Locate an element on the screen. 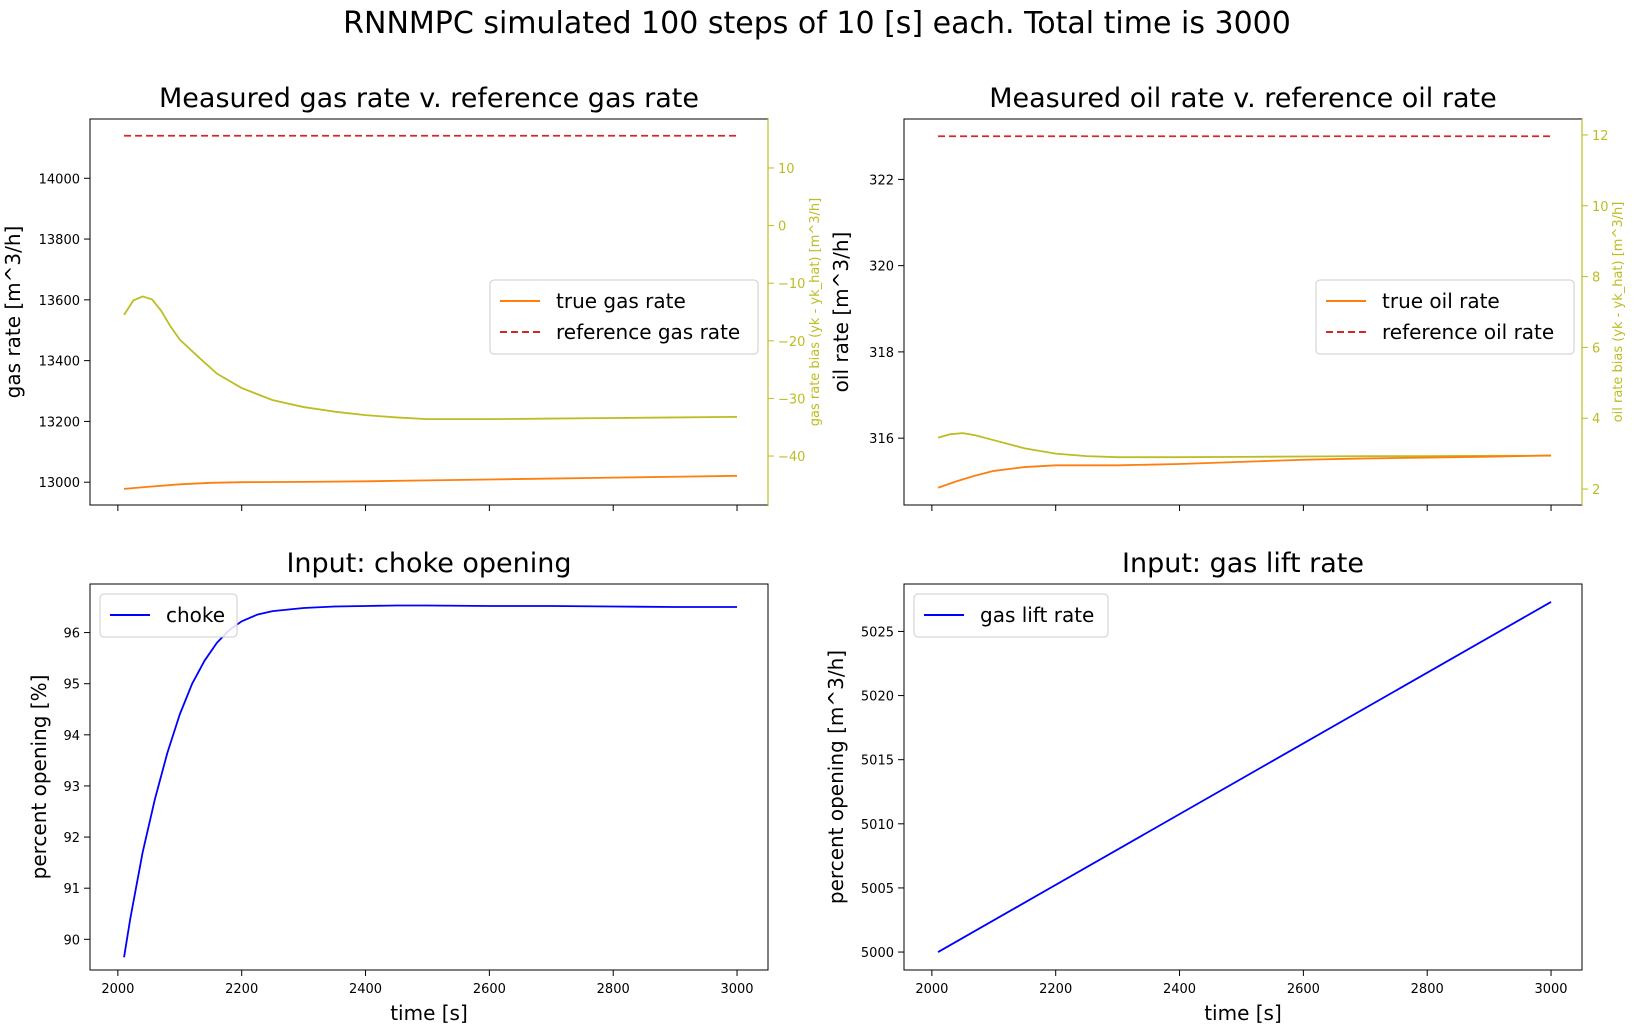 Image resolution: width=1634 pixels, height=1028 pixels. y-tick-label: 318 is located at coordinates (881, 353).